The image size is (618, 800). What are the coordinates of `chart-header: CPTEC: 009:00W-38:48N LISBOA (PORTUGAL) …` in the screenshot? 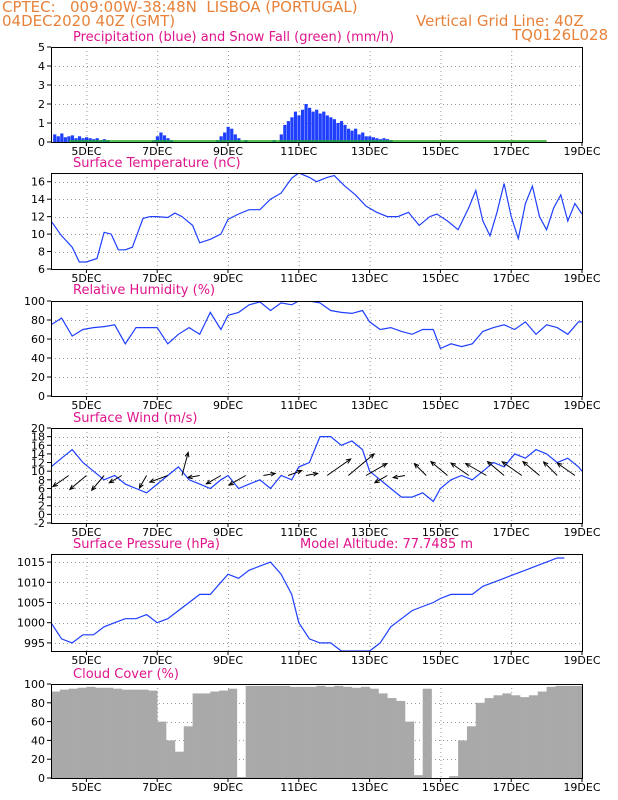 It's located at (309, 23).